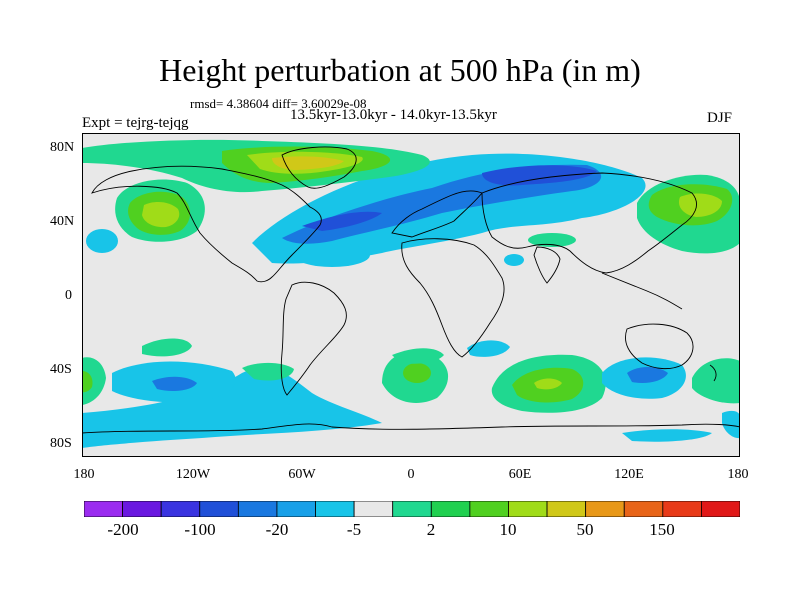  I want to click on colorbar-label-2: 2, so click(431, 529).